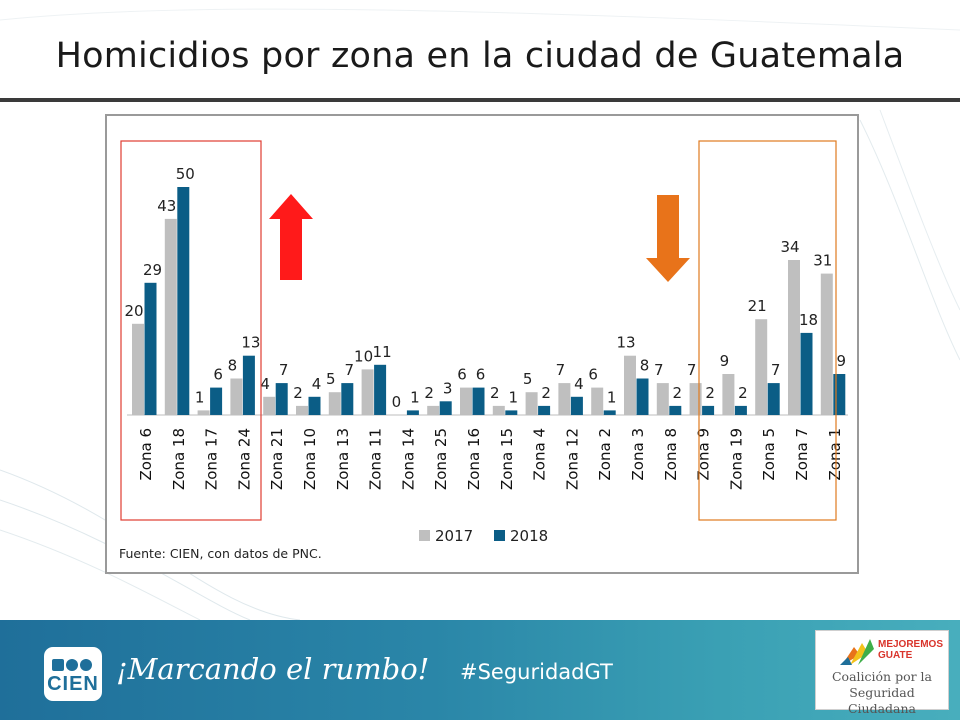 The width and height of the screenshot is (960, 720). I want to click on bar-zona-11-2017, so click(367, 392).